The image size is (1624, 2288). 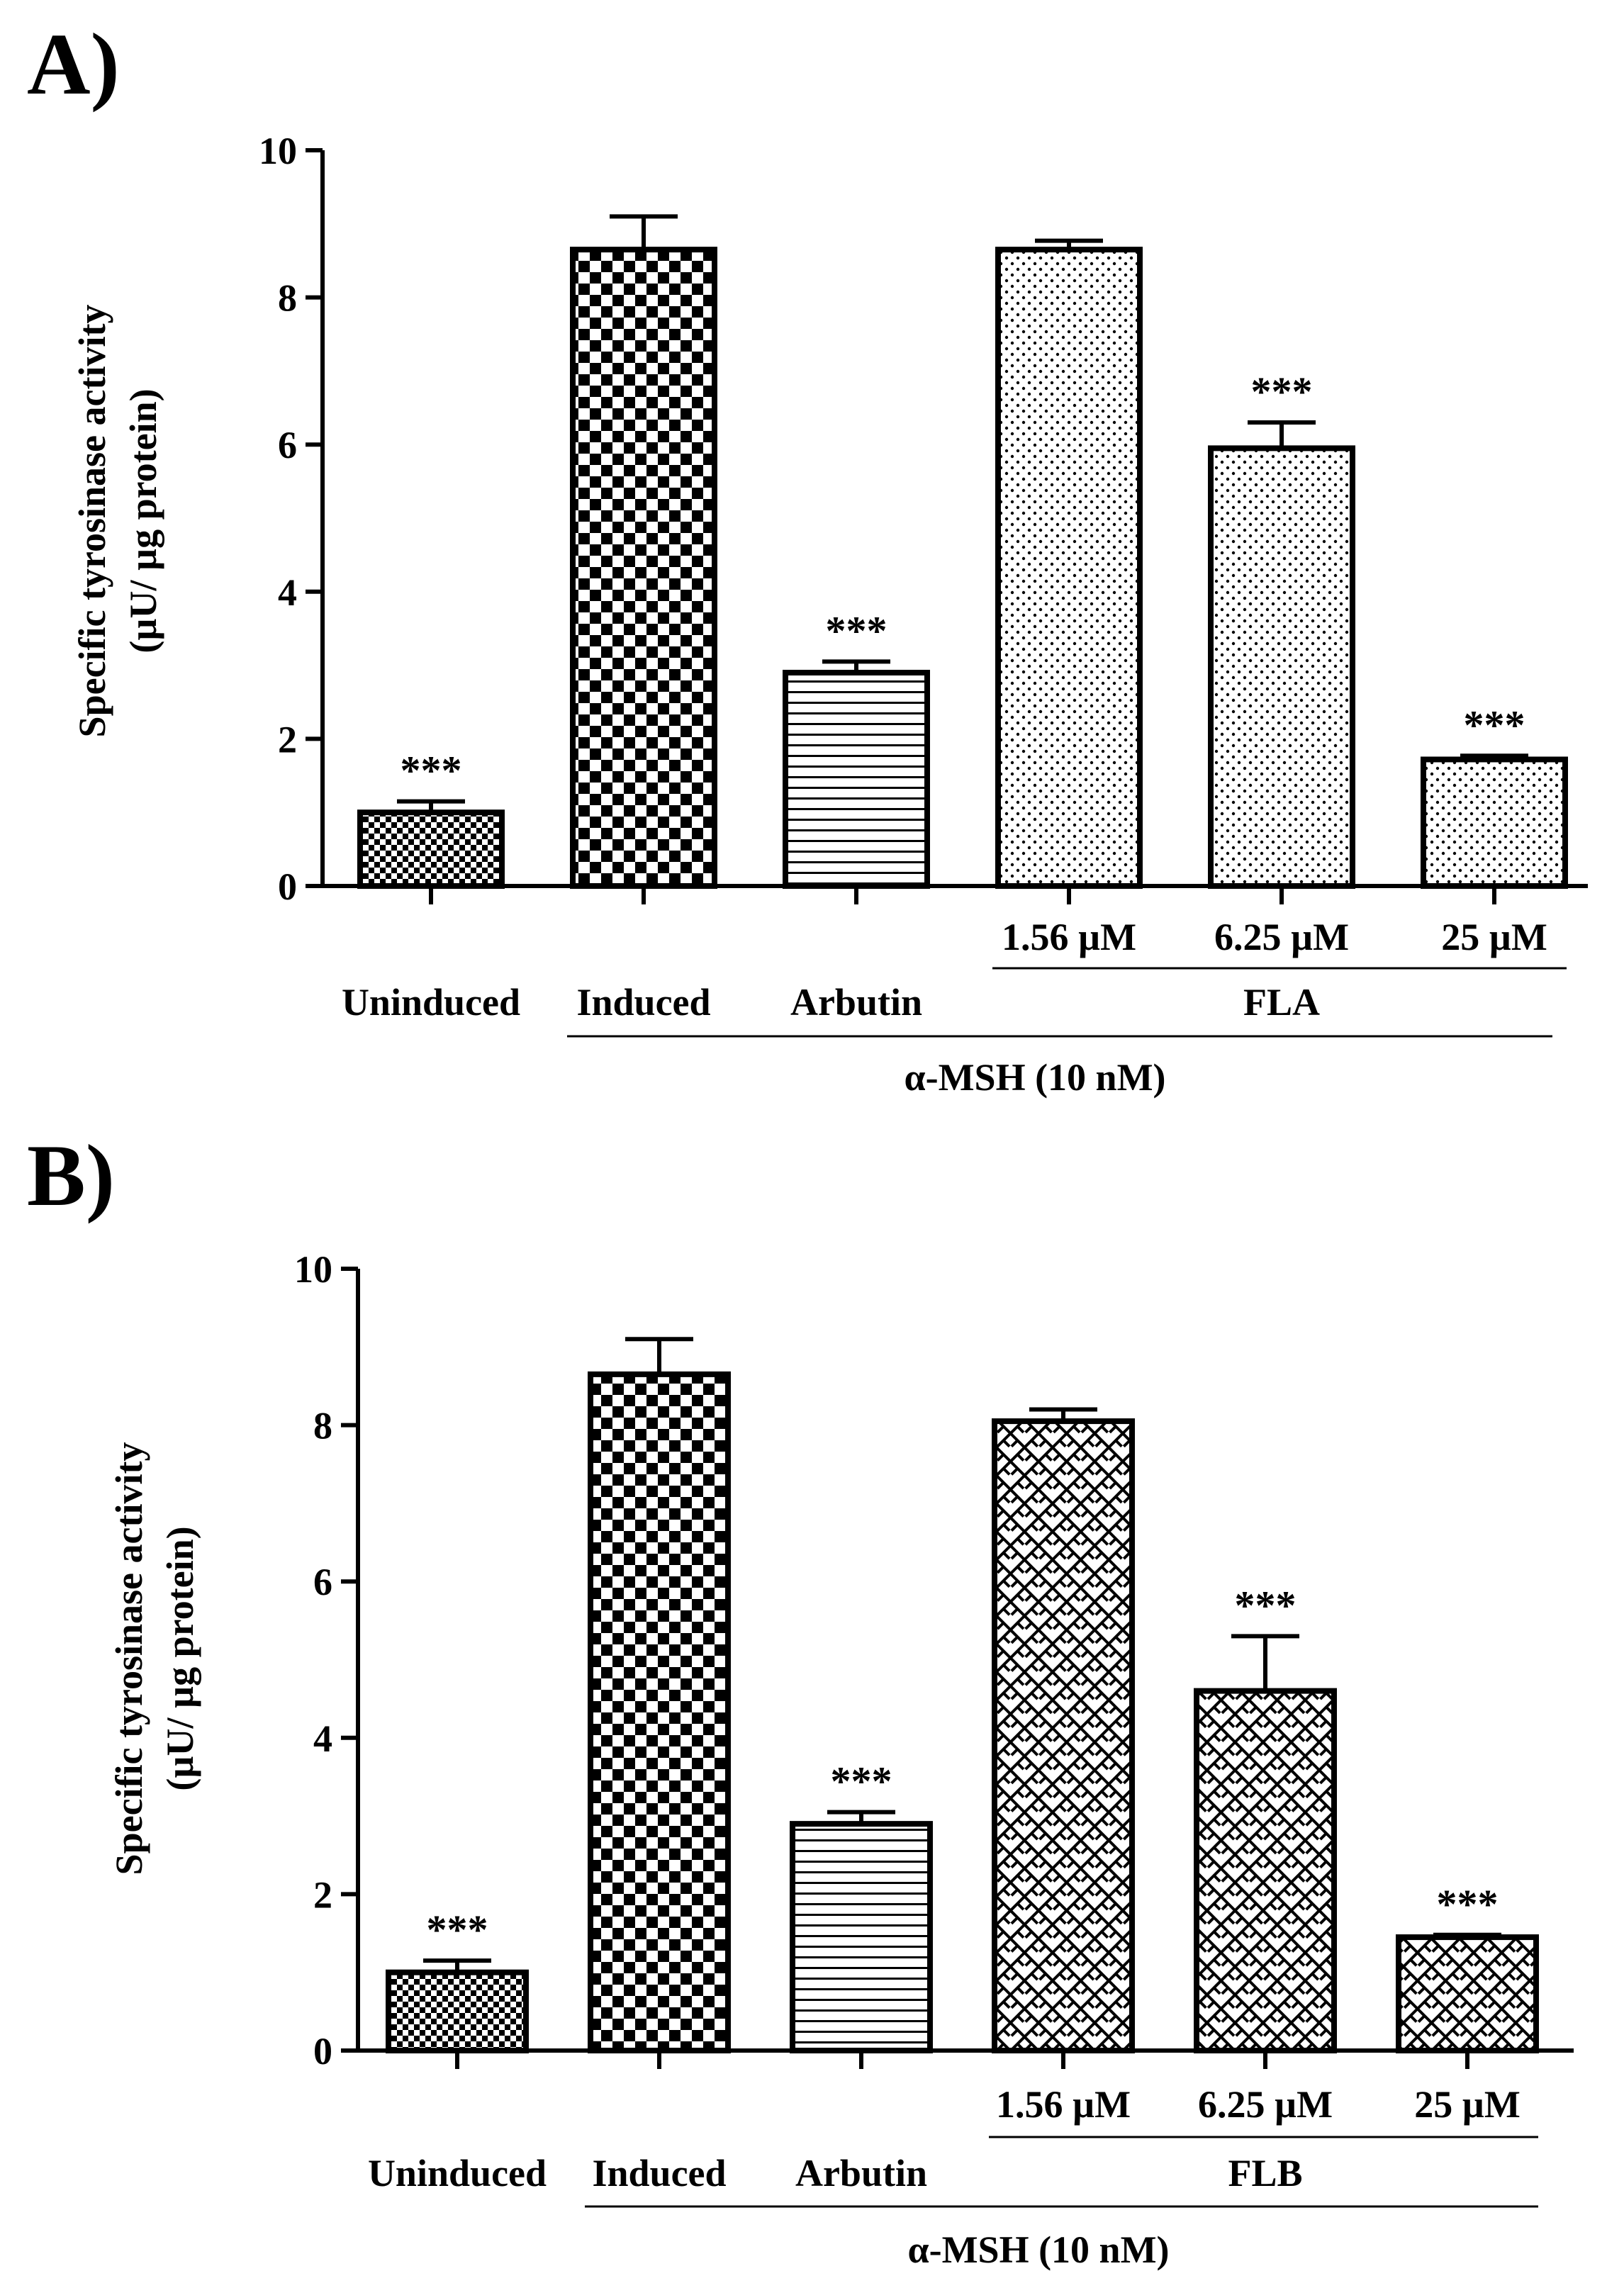 What do you see at coordinates (1282, 1002) in the screenshot?
I see `compound-group-label: FLA` at bounding box center [1282, 1002].